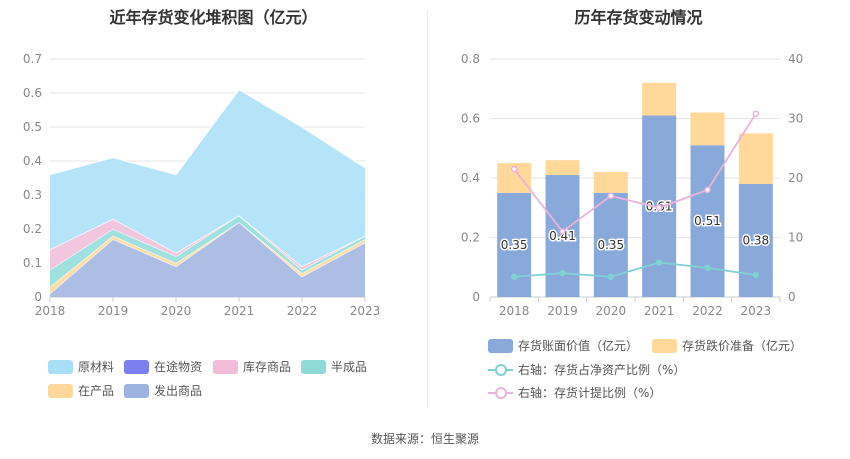  What do you see at coordinates (32, 263) in the screenshot?
I see `left-y-tick-label: 0.1` at bounding box center [32, 263].